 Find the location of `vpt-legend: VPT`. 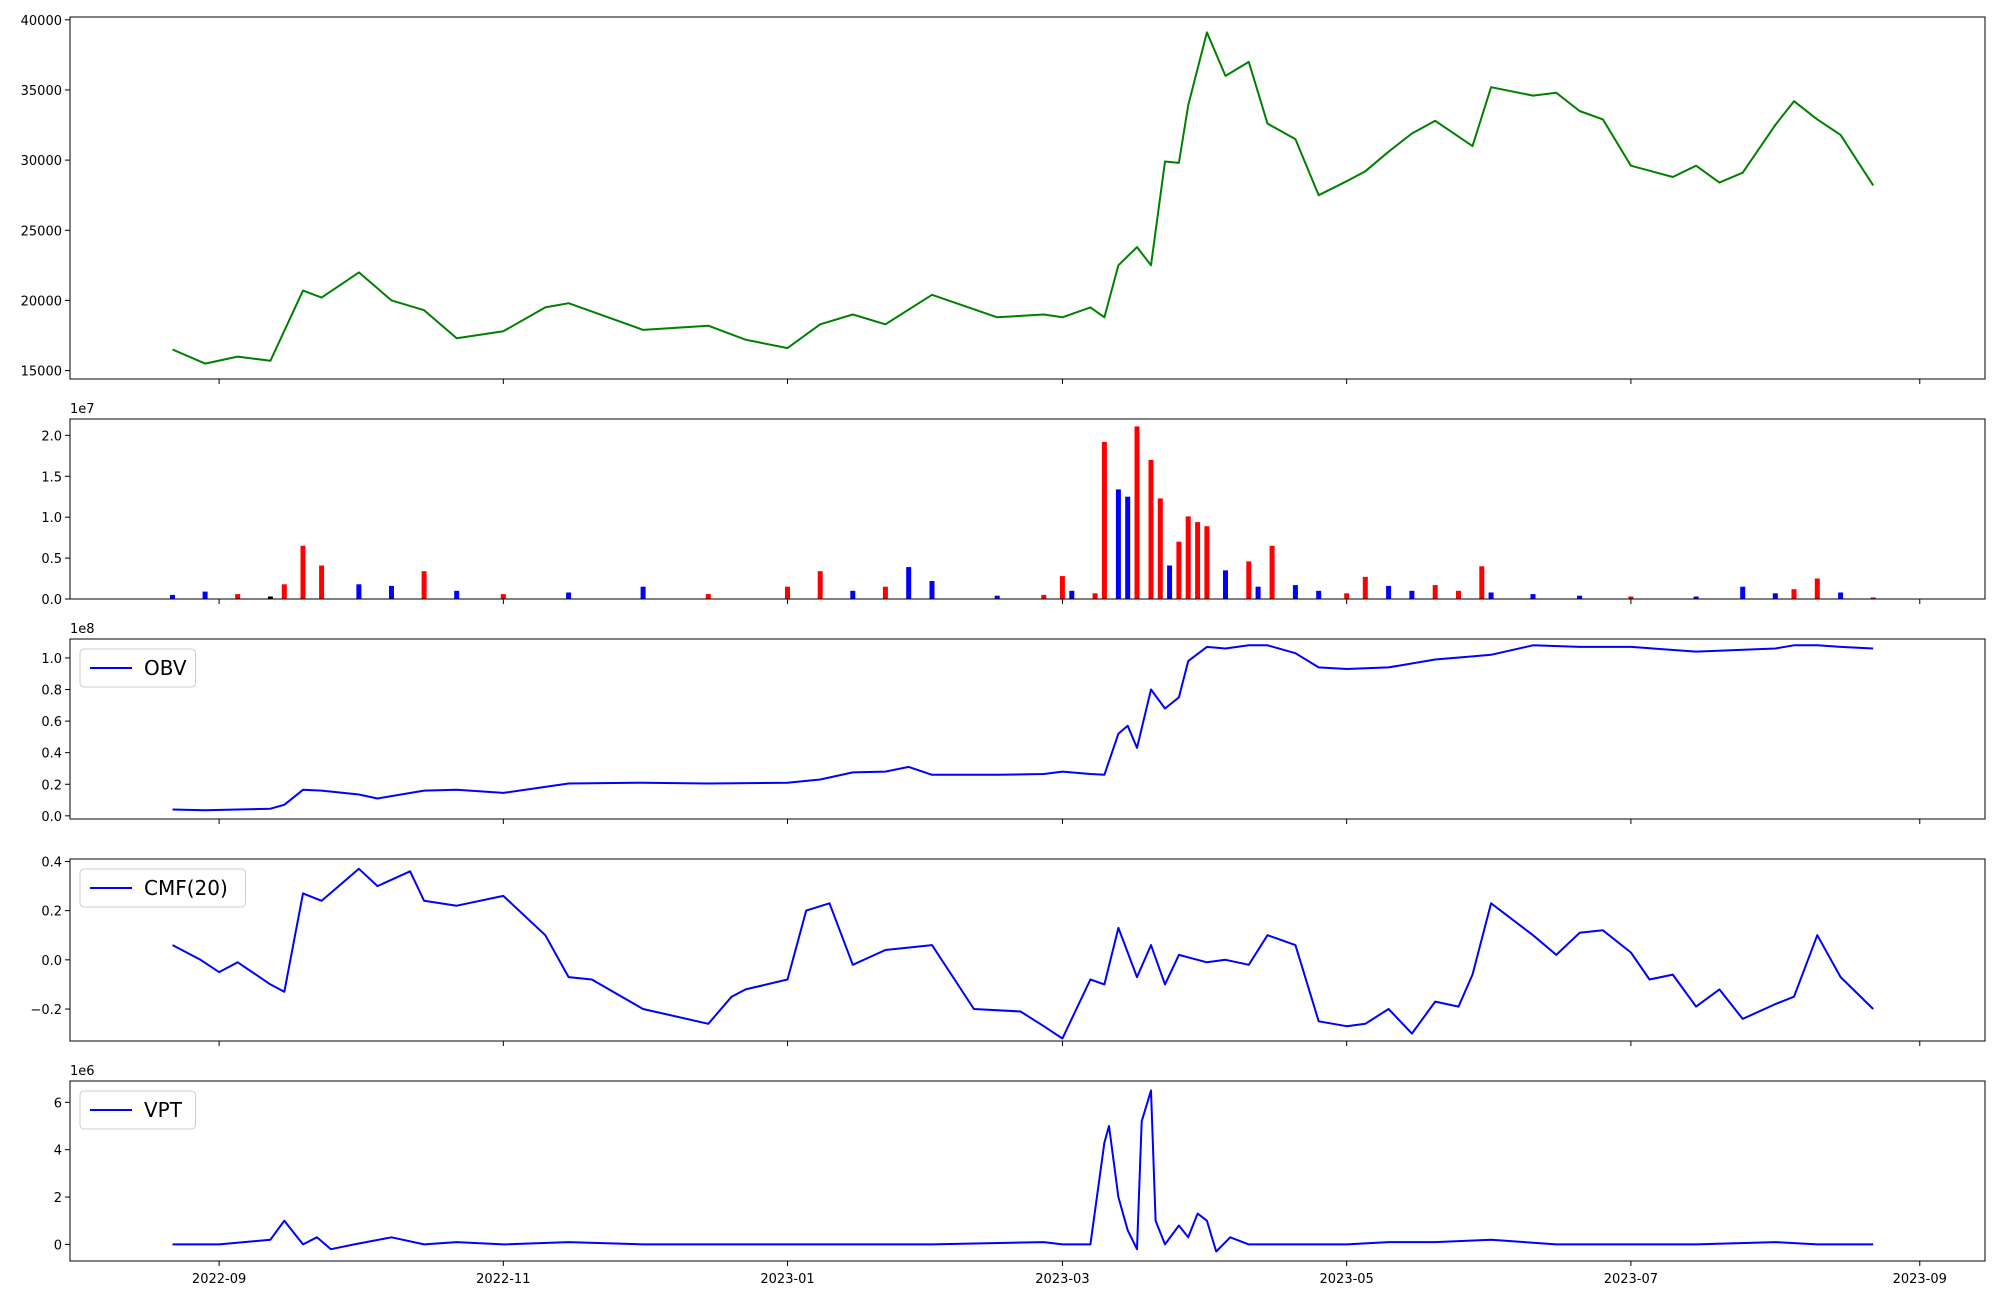

vpt-legend: VPT is located at coordinates (137, 1110).